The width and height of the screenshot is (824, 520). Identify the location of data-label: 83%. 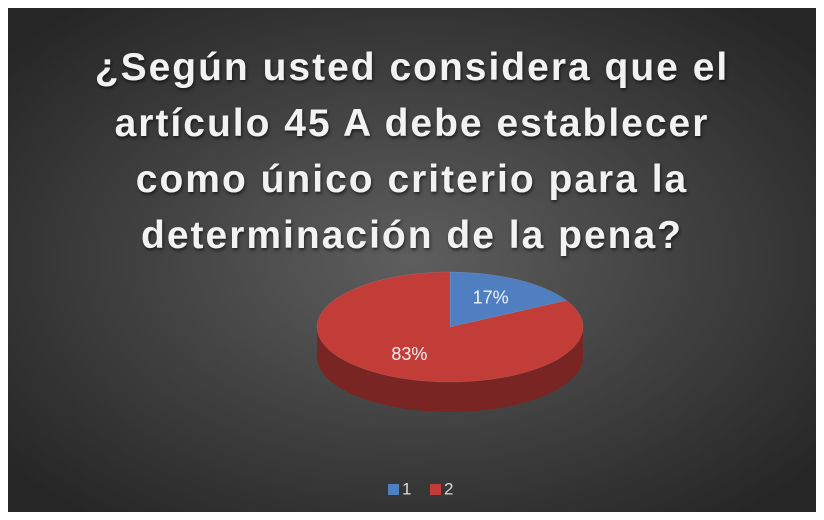
(409, 354).